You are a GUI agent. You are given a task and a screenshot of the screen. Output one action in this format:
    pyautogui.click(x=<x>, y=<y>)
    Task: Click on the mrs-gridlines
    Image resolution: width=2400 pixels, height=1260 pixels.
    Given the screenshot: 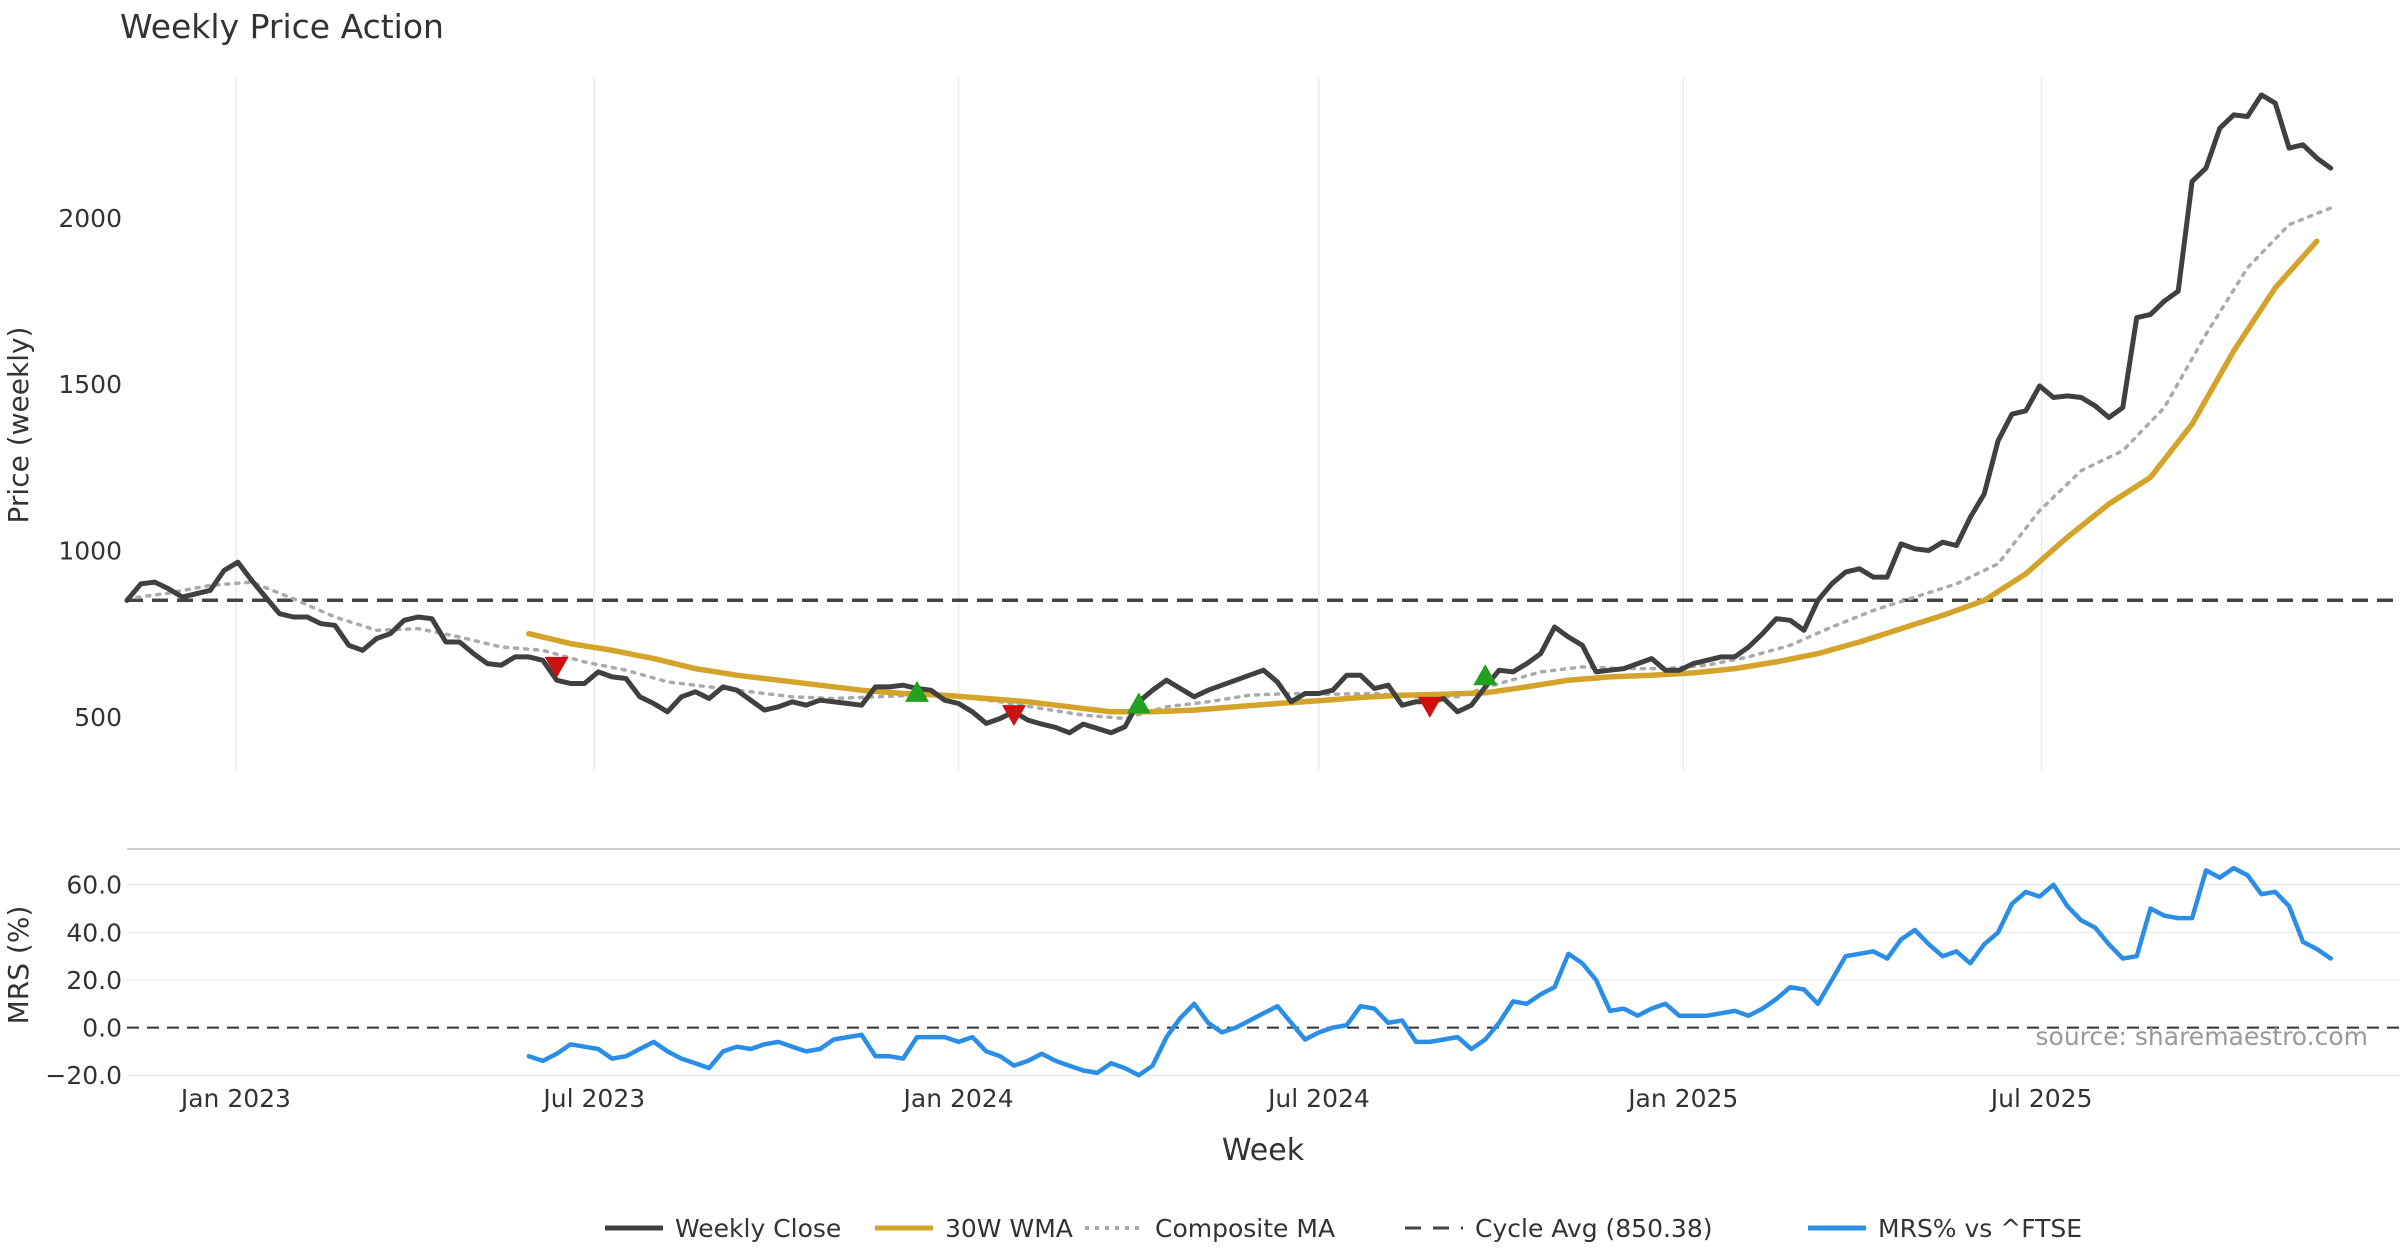 What is the action you would take?
    pyautogui.click(x=1263, y=980)
    